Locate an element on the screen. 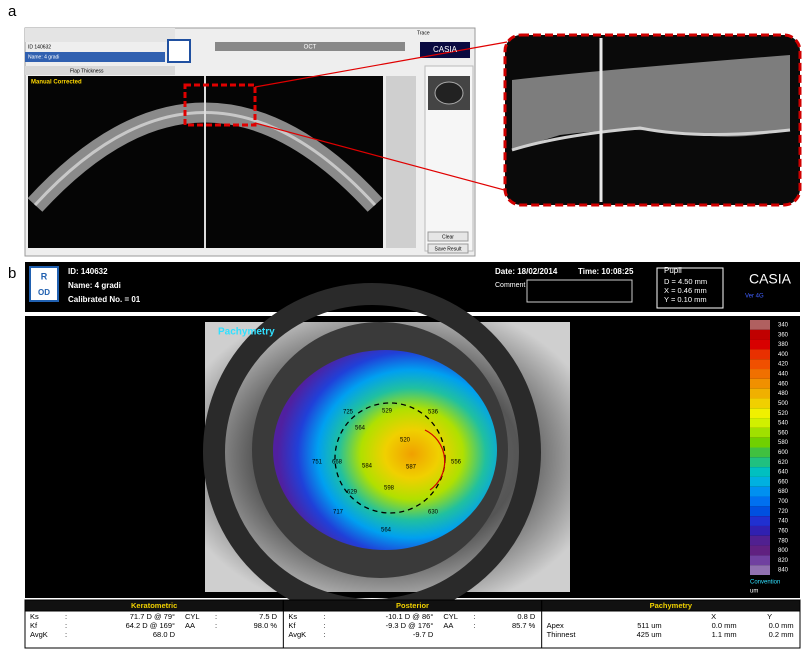 This screenshot has width=812, height=654. scale-label: 680 is located at coordinates (783, 492).